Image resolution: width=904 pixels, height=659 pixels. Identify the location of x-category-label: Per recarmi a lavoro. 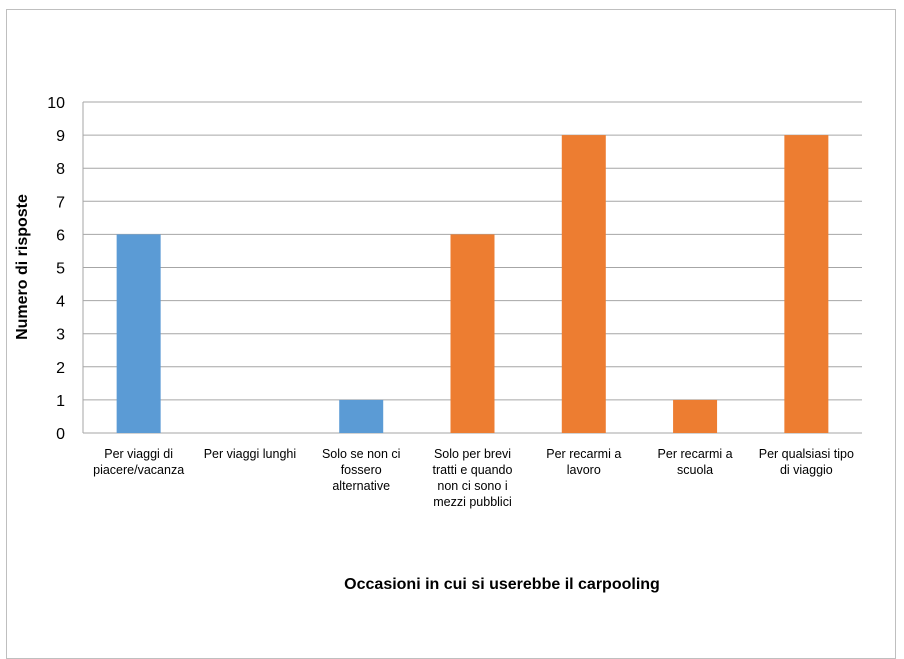
(583, 462).